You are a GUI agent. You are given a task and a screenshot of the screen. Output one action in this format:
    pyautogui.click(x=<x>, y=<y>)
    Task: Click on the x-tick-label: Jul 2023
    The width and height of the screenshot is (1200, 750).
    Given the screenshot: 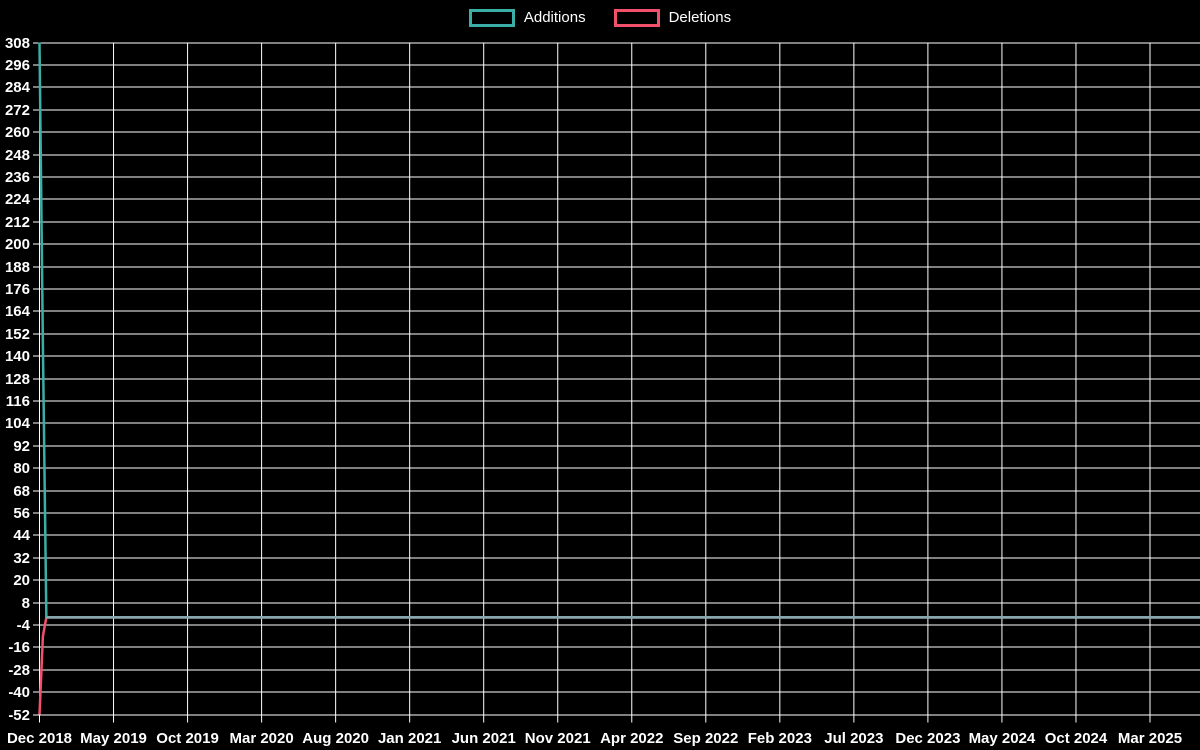 What is the action you would take?
    pyautogui.click(x=853, y=738)
    